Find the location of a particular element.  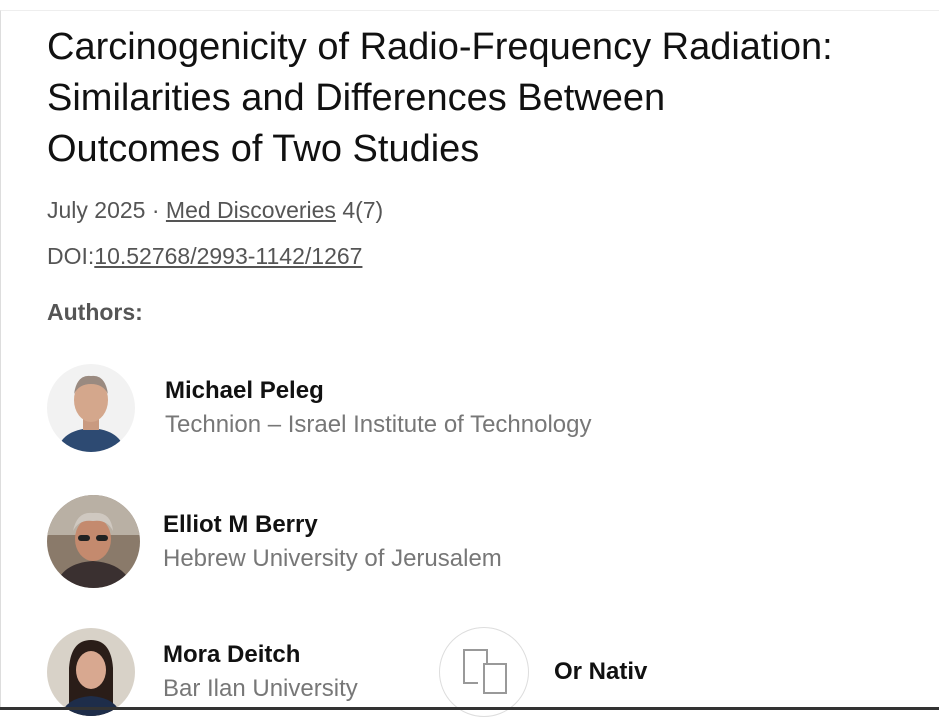

author-name: Elliot M Berry is located at coordinates (240, 524).